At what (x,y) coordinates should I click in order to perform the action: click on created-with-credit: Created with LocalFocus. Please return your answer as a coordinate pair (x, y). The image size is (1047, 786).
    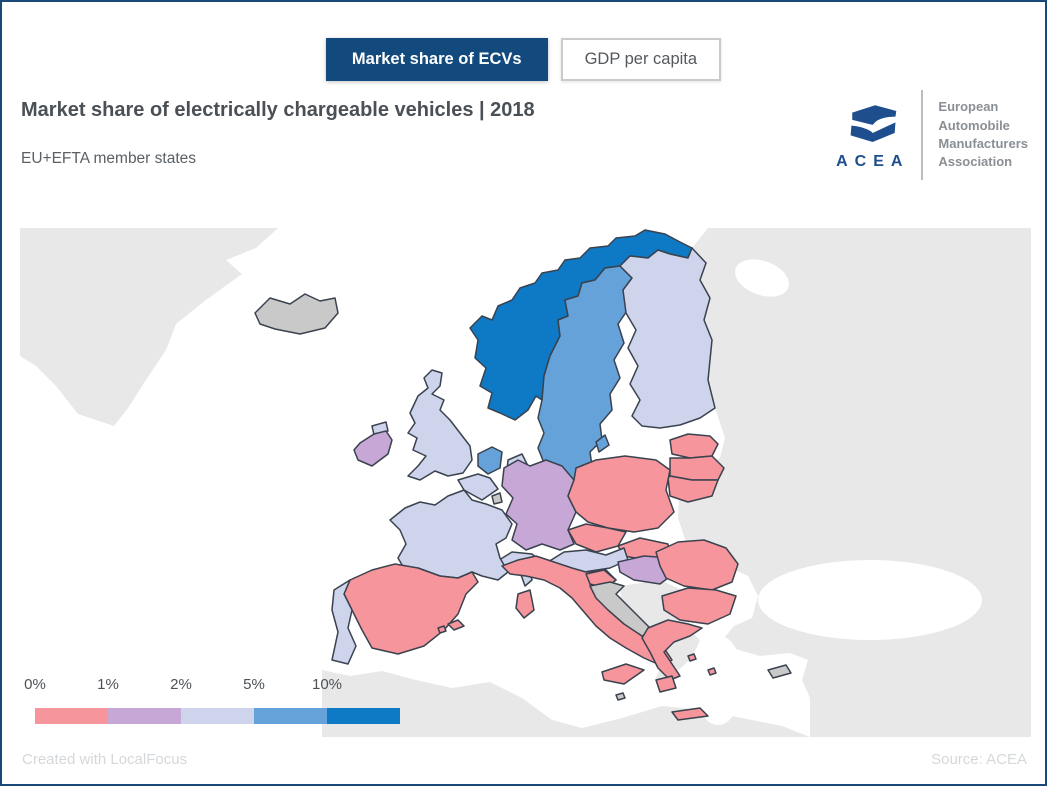
    Looking at the image, I should click on (105, 759).